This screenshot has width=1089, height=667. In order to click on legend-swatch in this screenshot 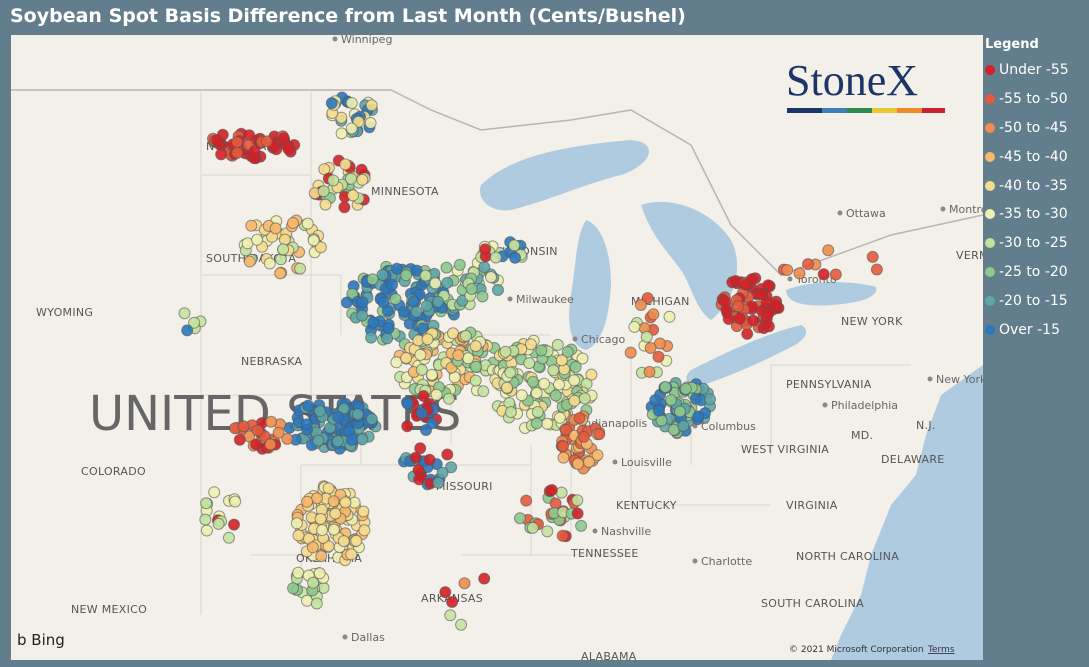, I will do `click(990, 70)`.